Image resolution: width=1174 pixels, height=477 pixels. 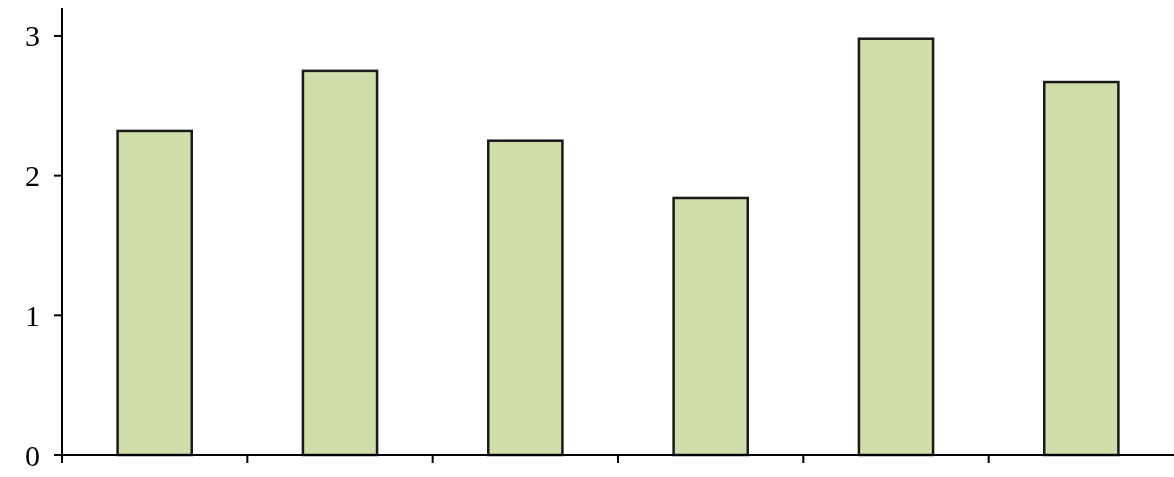 What do you see at coordinates (32, 176) in the screenshot?
I see `y-tick-label: 2` at bounding box center [32, 176].